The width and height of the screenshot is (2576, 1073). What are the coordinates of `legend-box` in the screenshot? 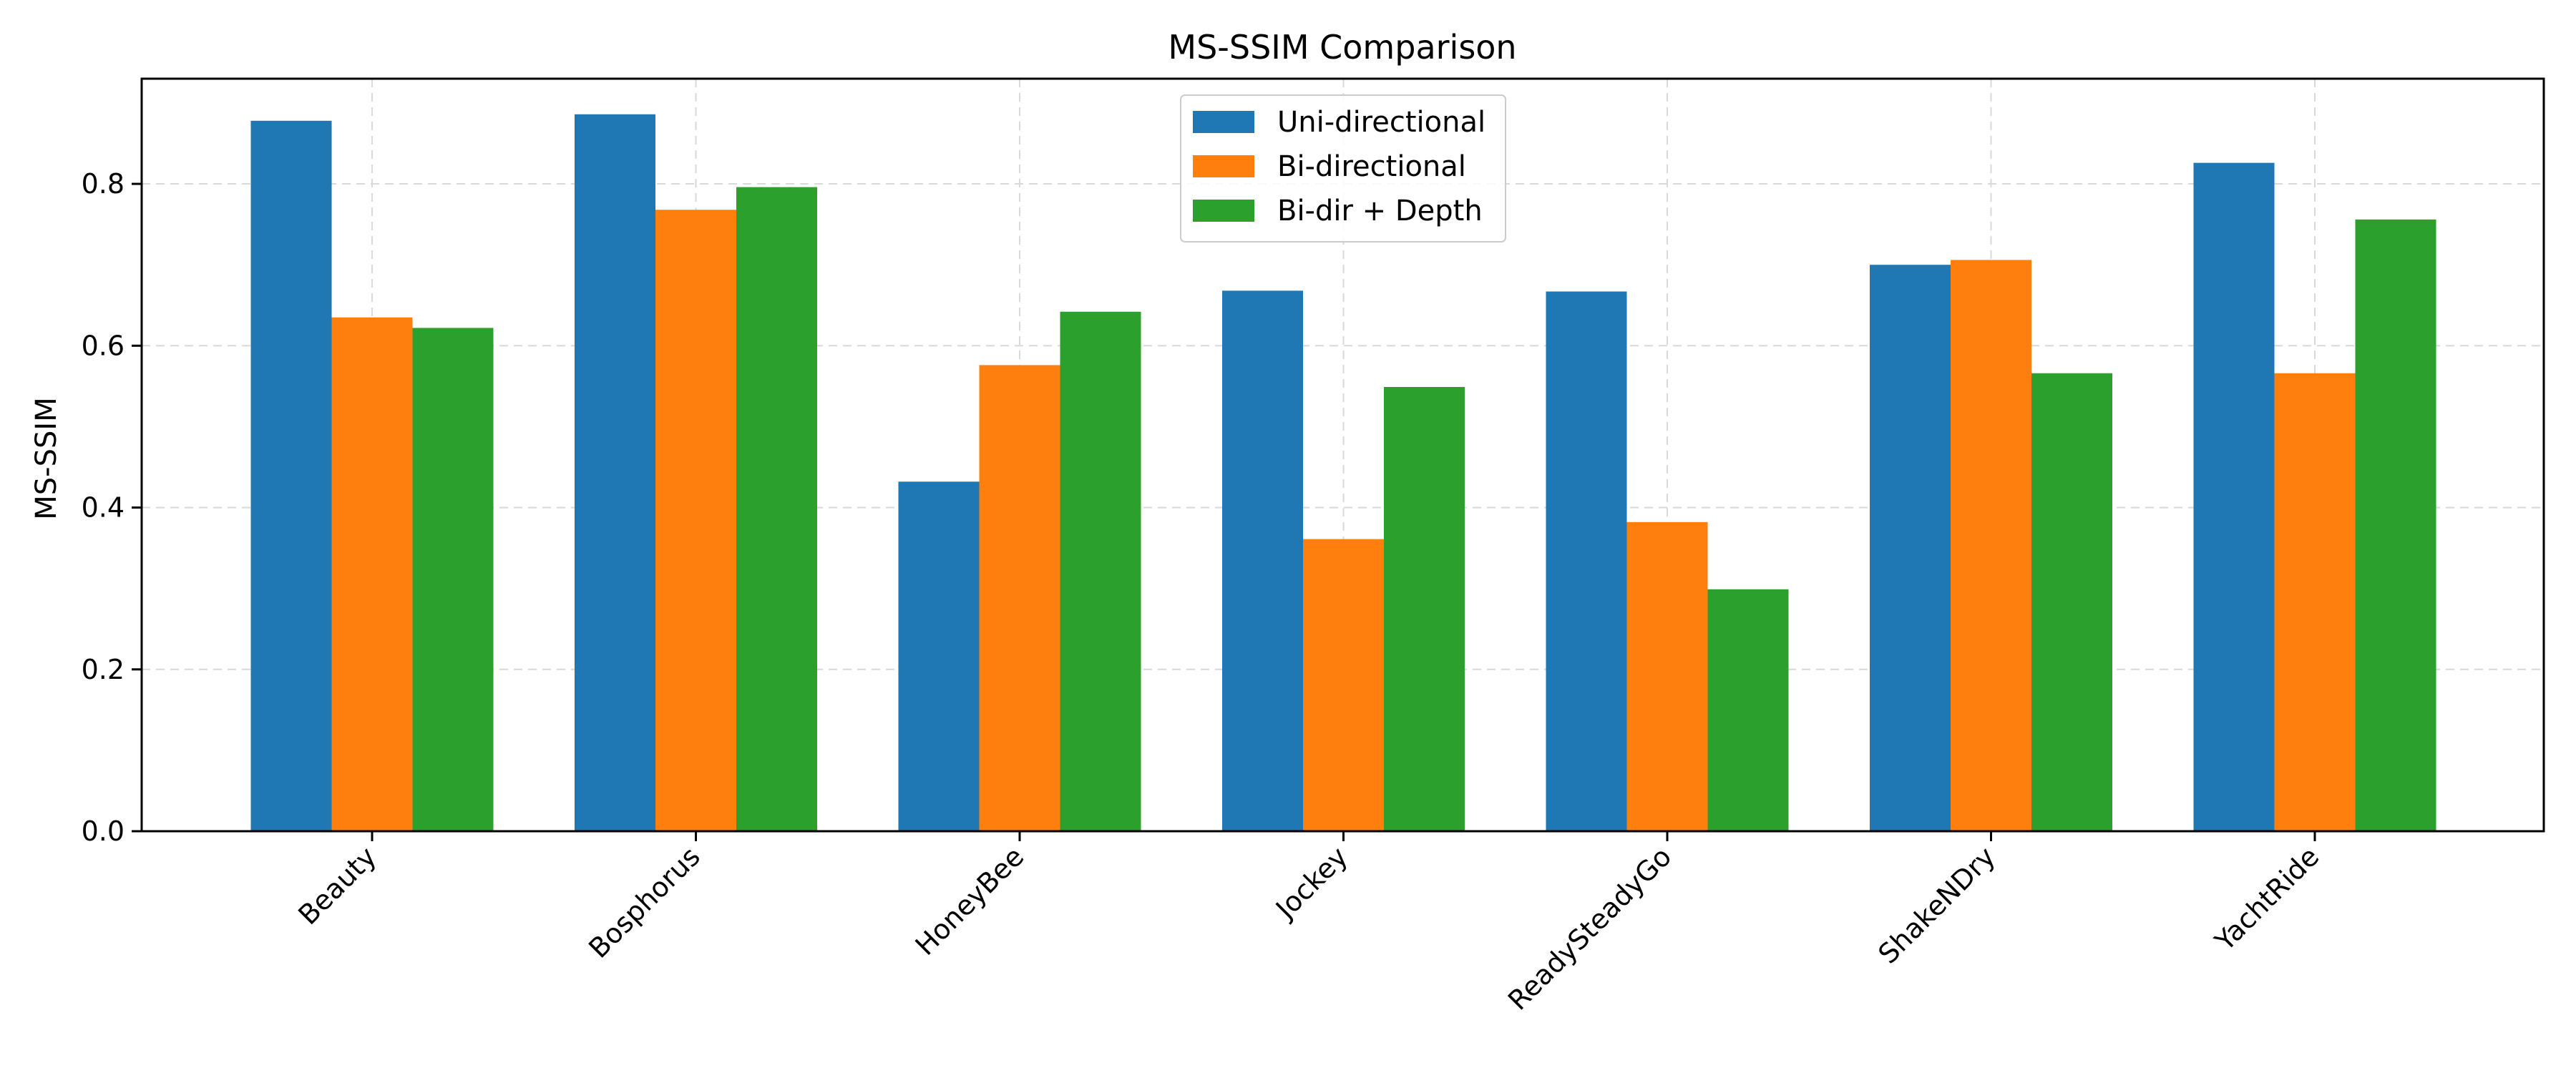 It's located at (1343, 168).